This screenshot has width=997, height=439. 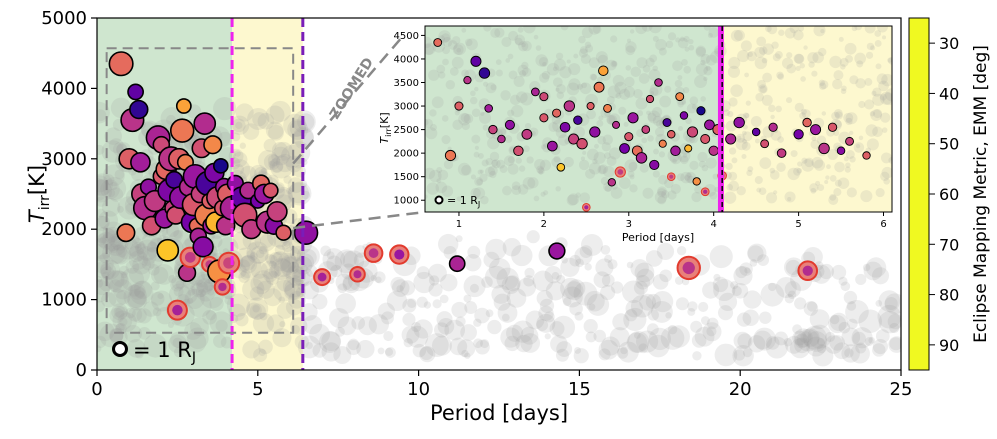 I want to click on x-tick-label: 20, so click(x=740, y=389).